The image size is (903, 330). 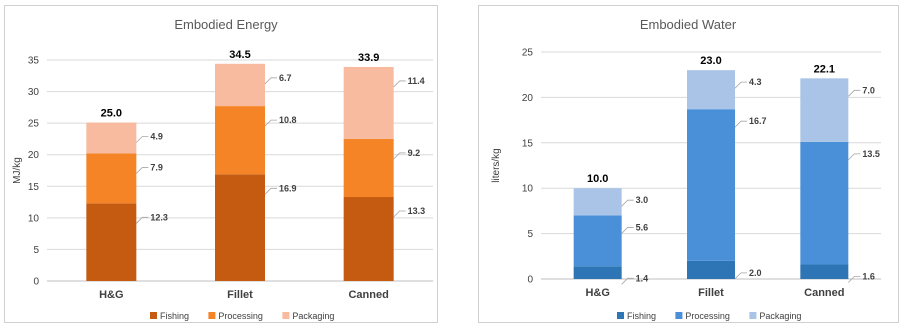 What do you see at coordinates (780, 316) in the screenshot?
I see `water-legend-label: Packaging` at bounding box center [780, 316].